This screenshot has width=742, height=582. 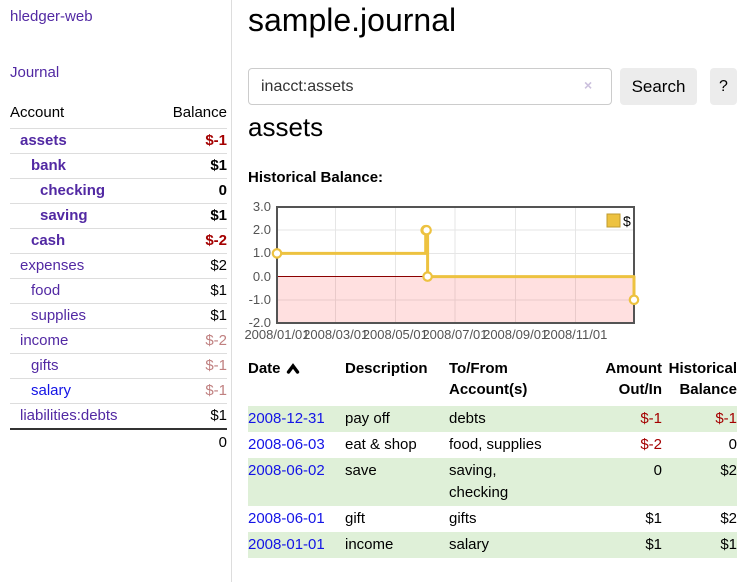 I want to click on account-link: cash, so click(x=48, y=240).